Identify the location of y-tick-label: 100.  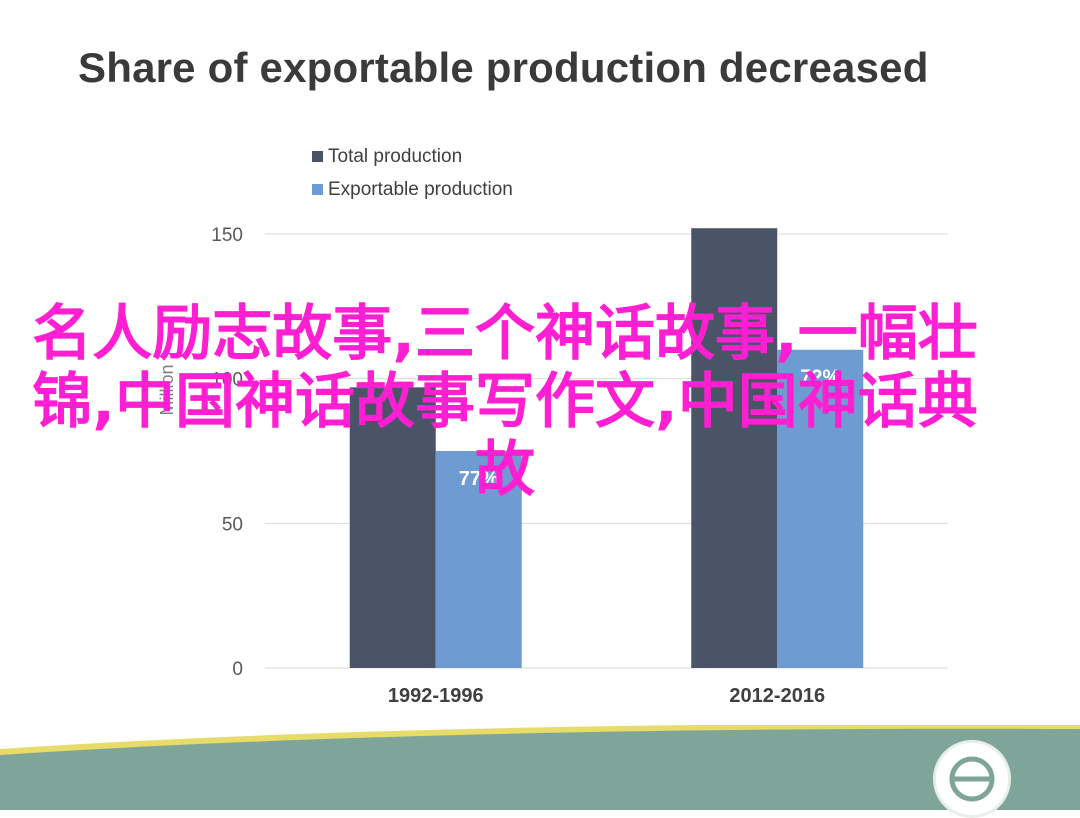
(227, 380).